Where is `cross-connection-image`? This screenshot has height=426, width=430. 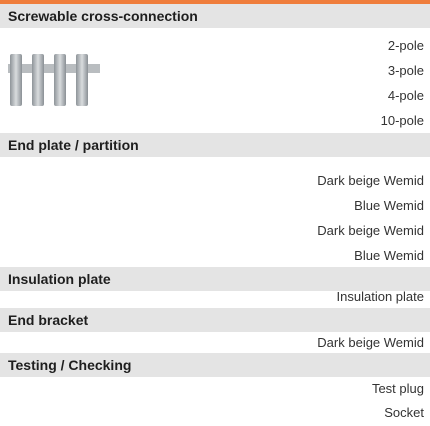 cross-connection-image is located at coordinates (54, 80).